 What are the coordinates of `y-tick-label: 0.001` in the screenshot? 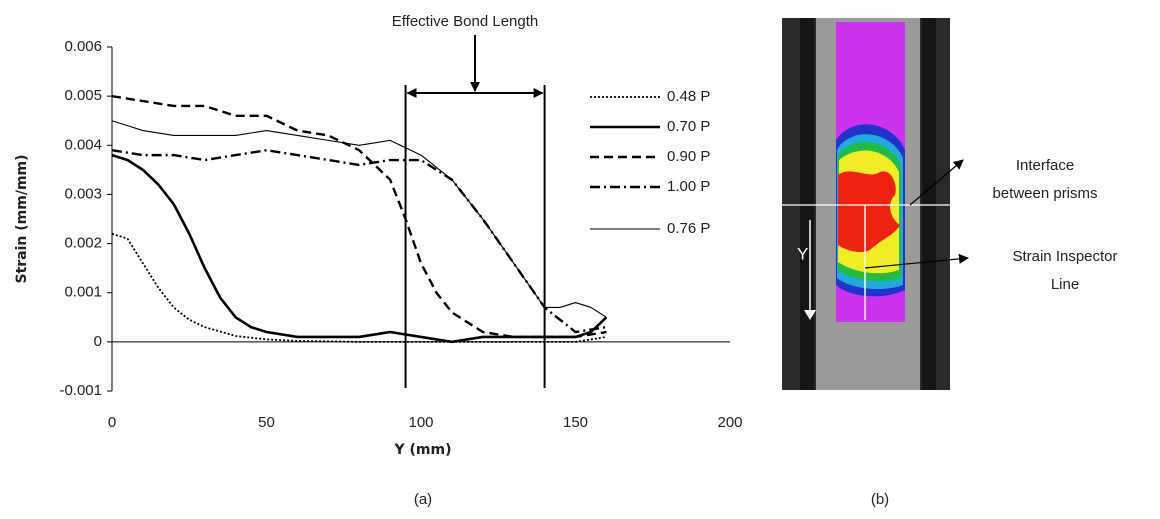 It's located at (83, 292).